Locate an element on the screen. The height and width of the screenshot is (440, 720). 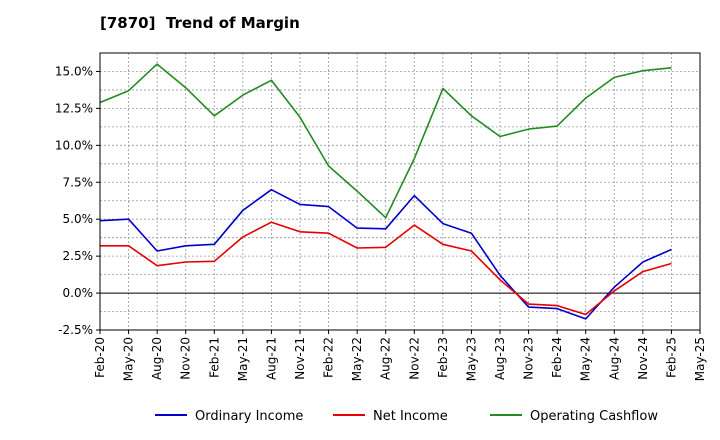
y-axis: -2.5% 0.0% 2.5% 5.0% 7.5% 10.0% 12.5% 15.0% is located at coordinates (77, 200).